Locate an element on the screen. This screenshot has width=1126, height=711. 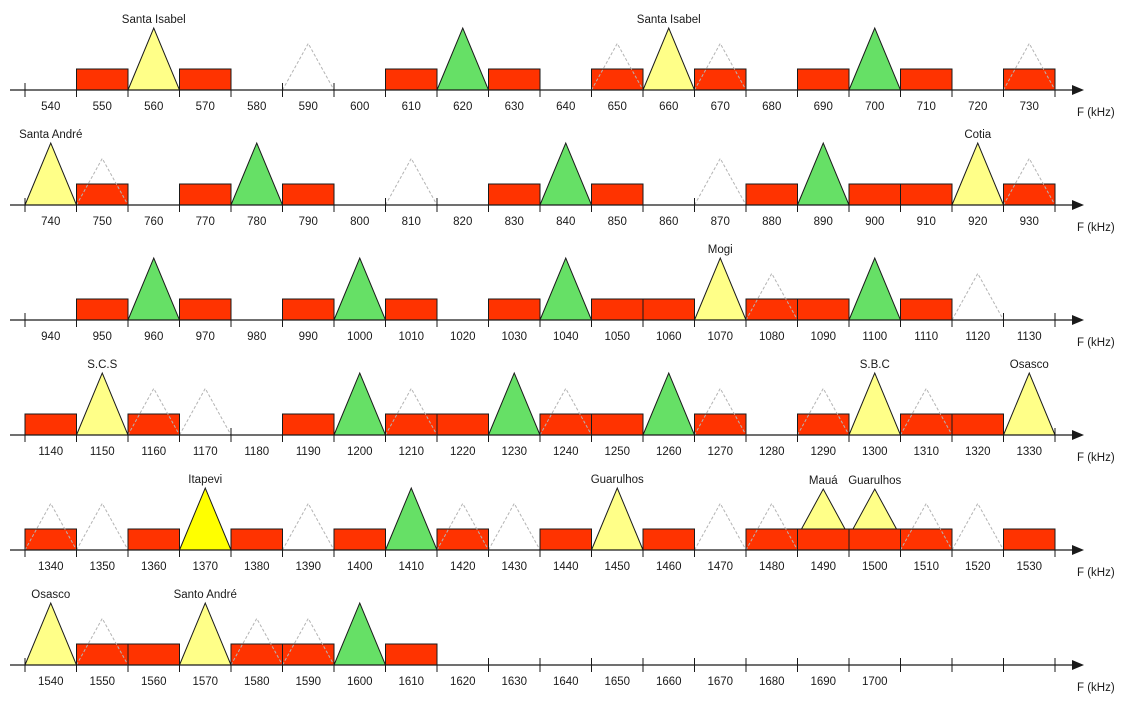
tick-label: 900 is located at coordinates (874, 222).